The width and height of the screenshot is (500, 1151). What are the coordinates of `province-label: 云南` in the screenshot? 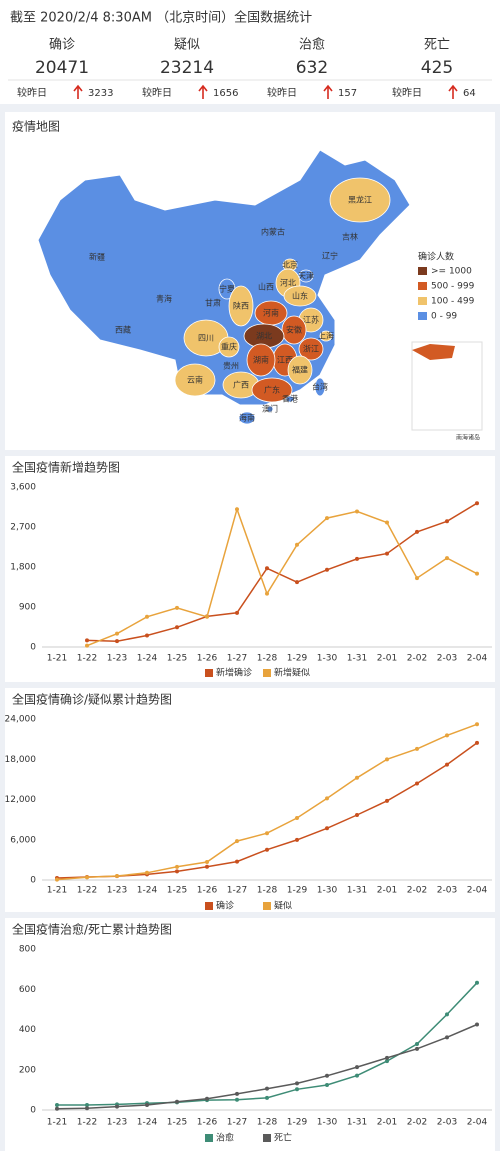 It's located at (195, 380).